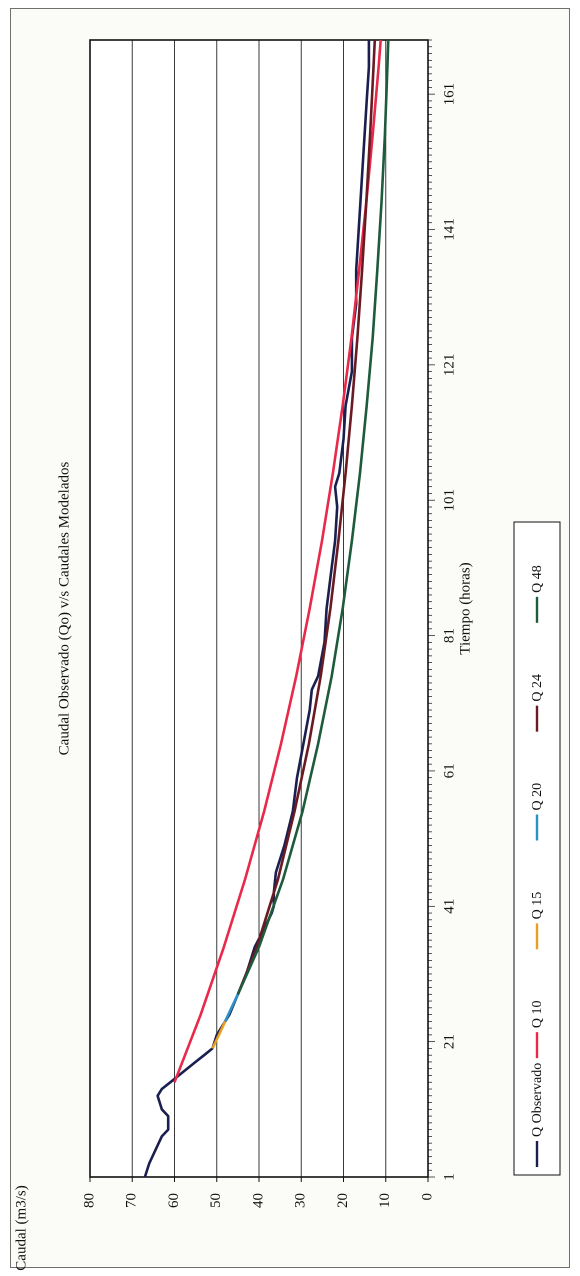 The height and width of the screenshot is (1276, 580). Describe the element at coordinates (465, 608) in the screenshot. I see `x-axis-label: Tiempo (horas)` at that location.